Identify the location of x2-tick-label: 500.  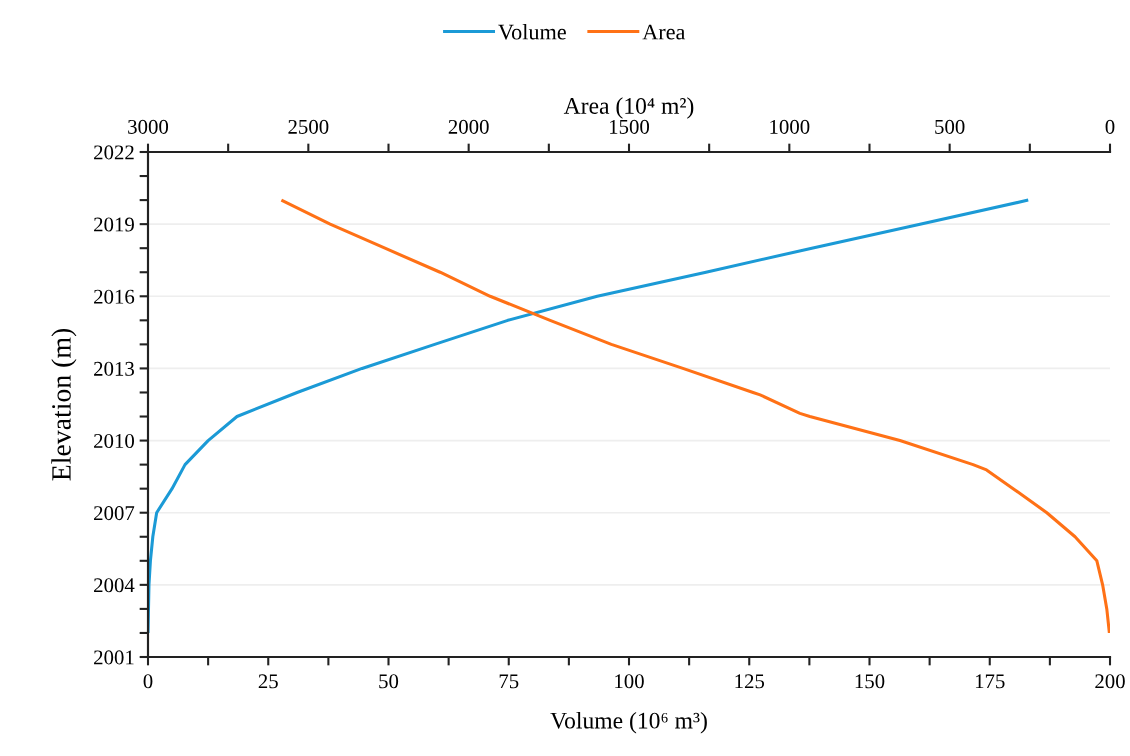
(950, 126).